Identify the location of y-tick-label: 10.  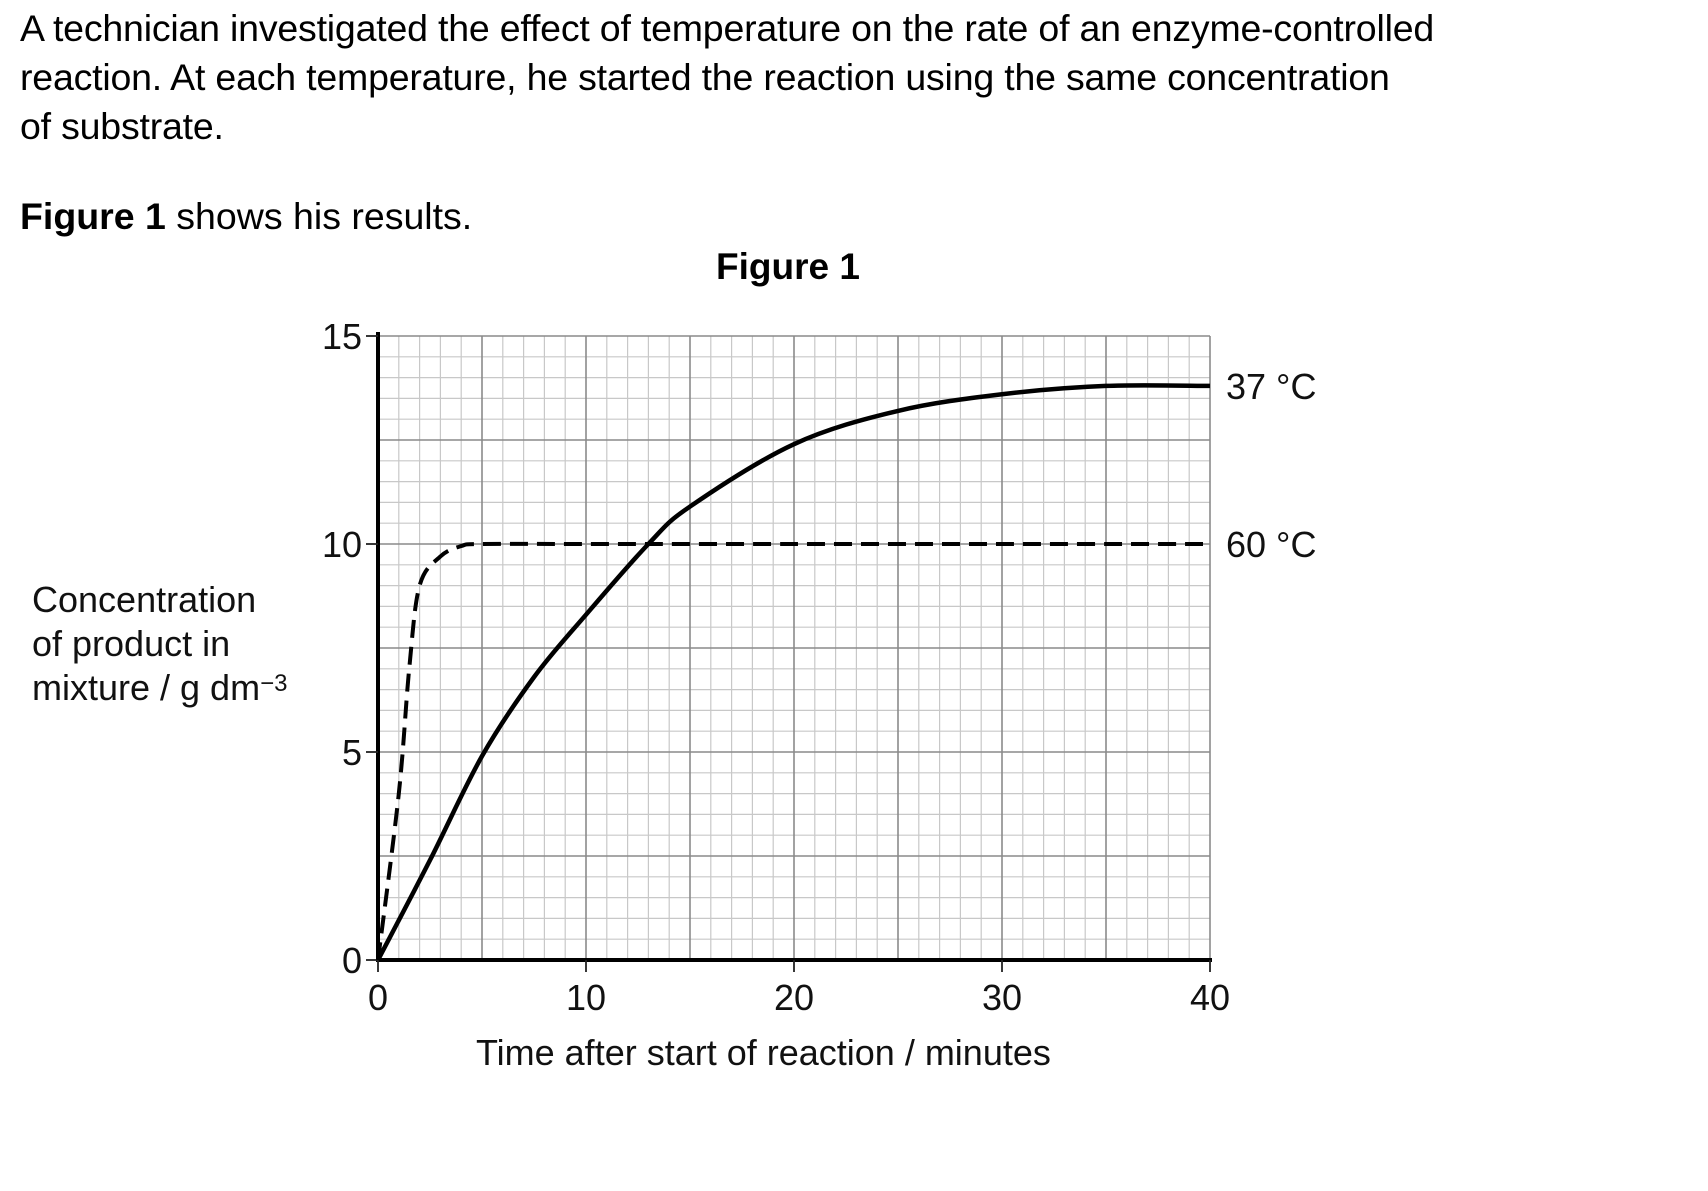
(342, 544).